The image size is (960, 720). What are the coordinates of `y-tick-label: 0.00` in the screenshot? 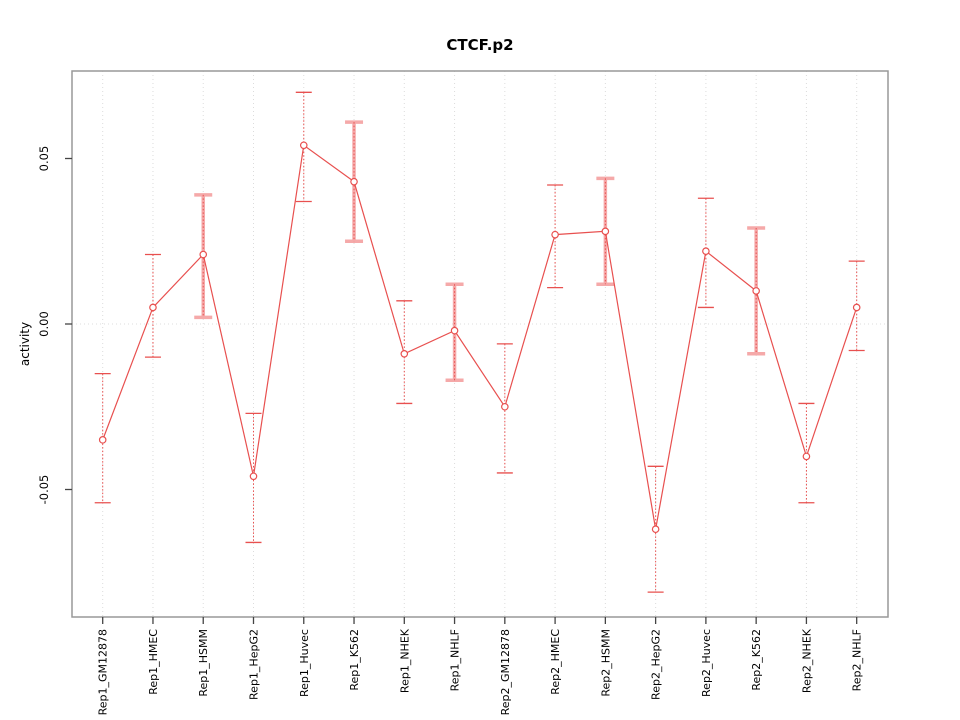 It's located at (44, 324).